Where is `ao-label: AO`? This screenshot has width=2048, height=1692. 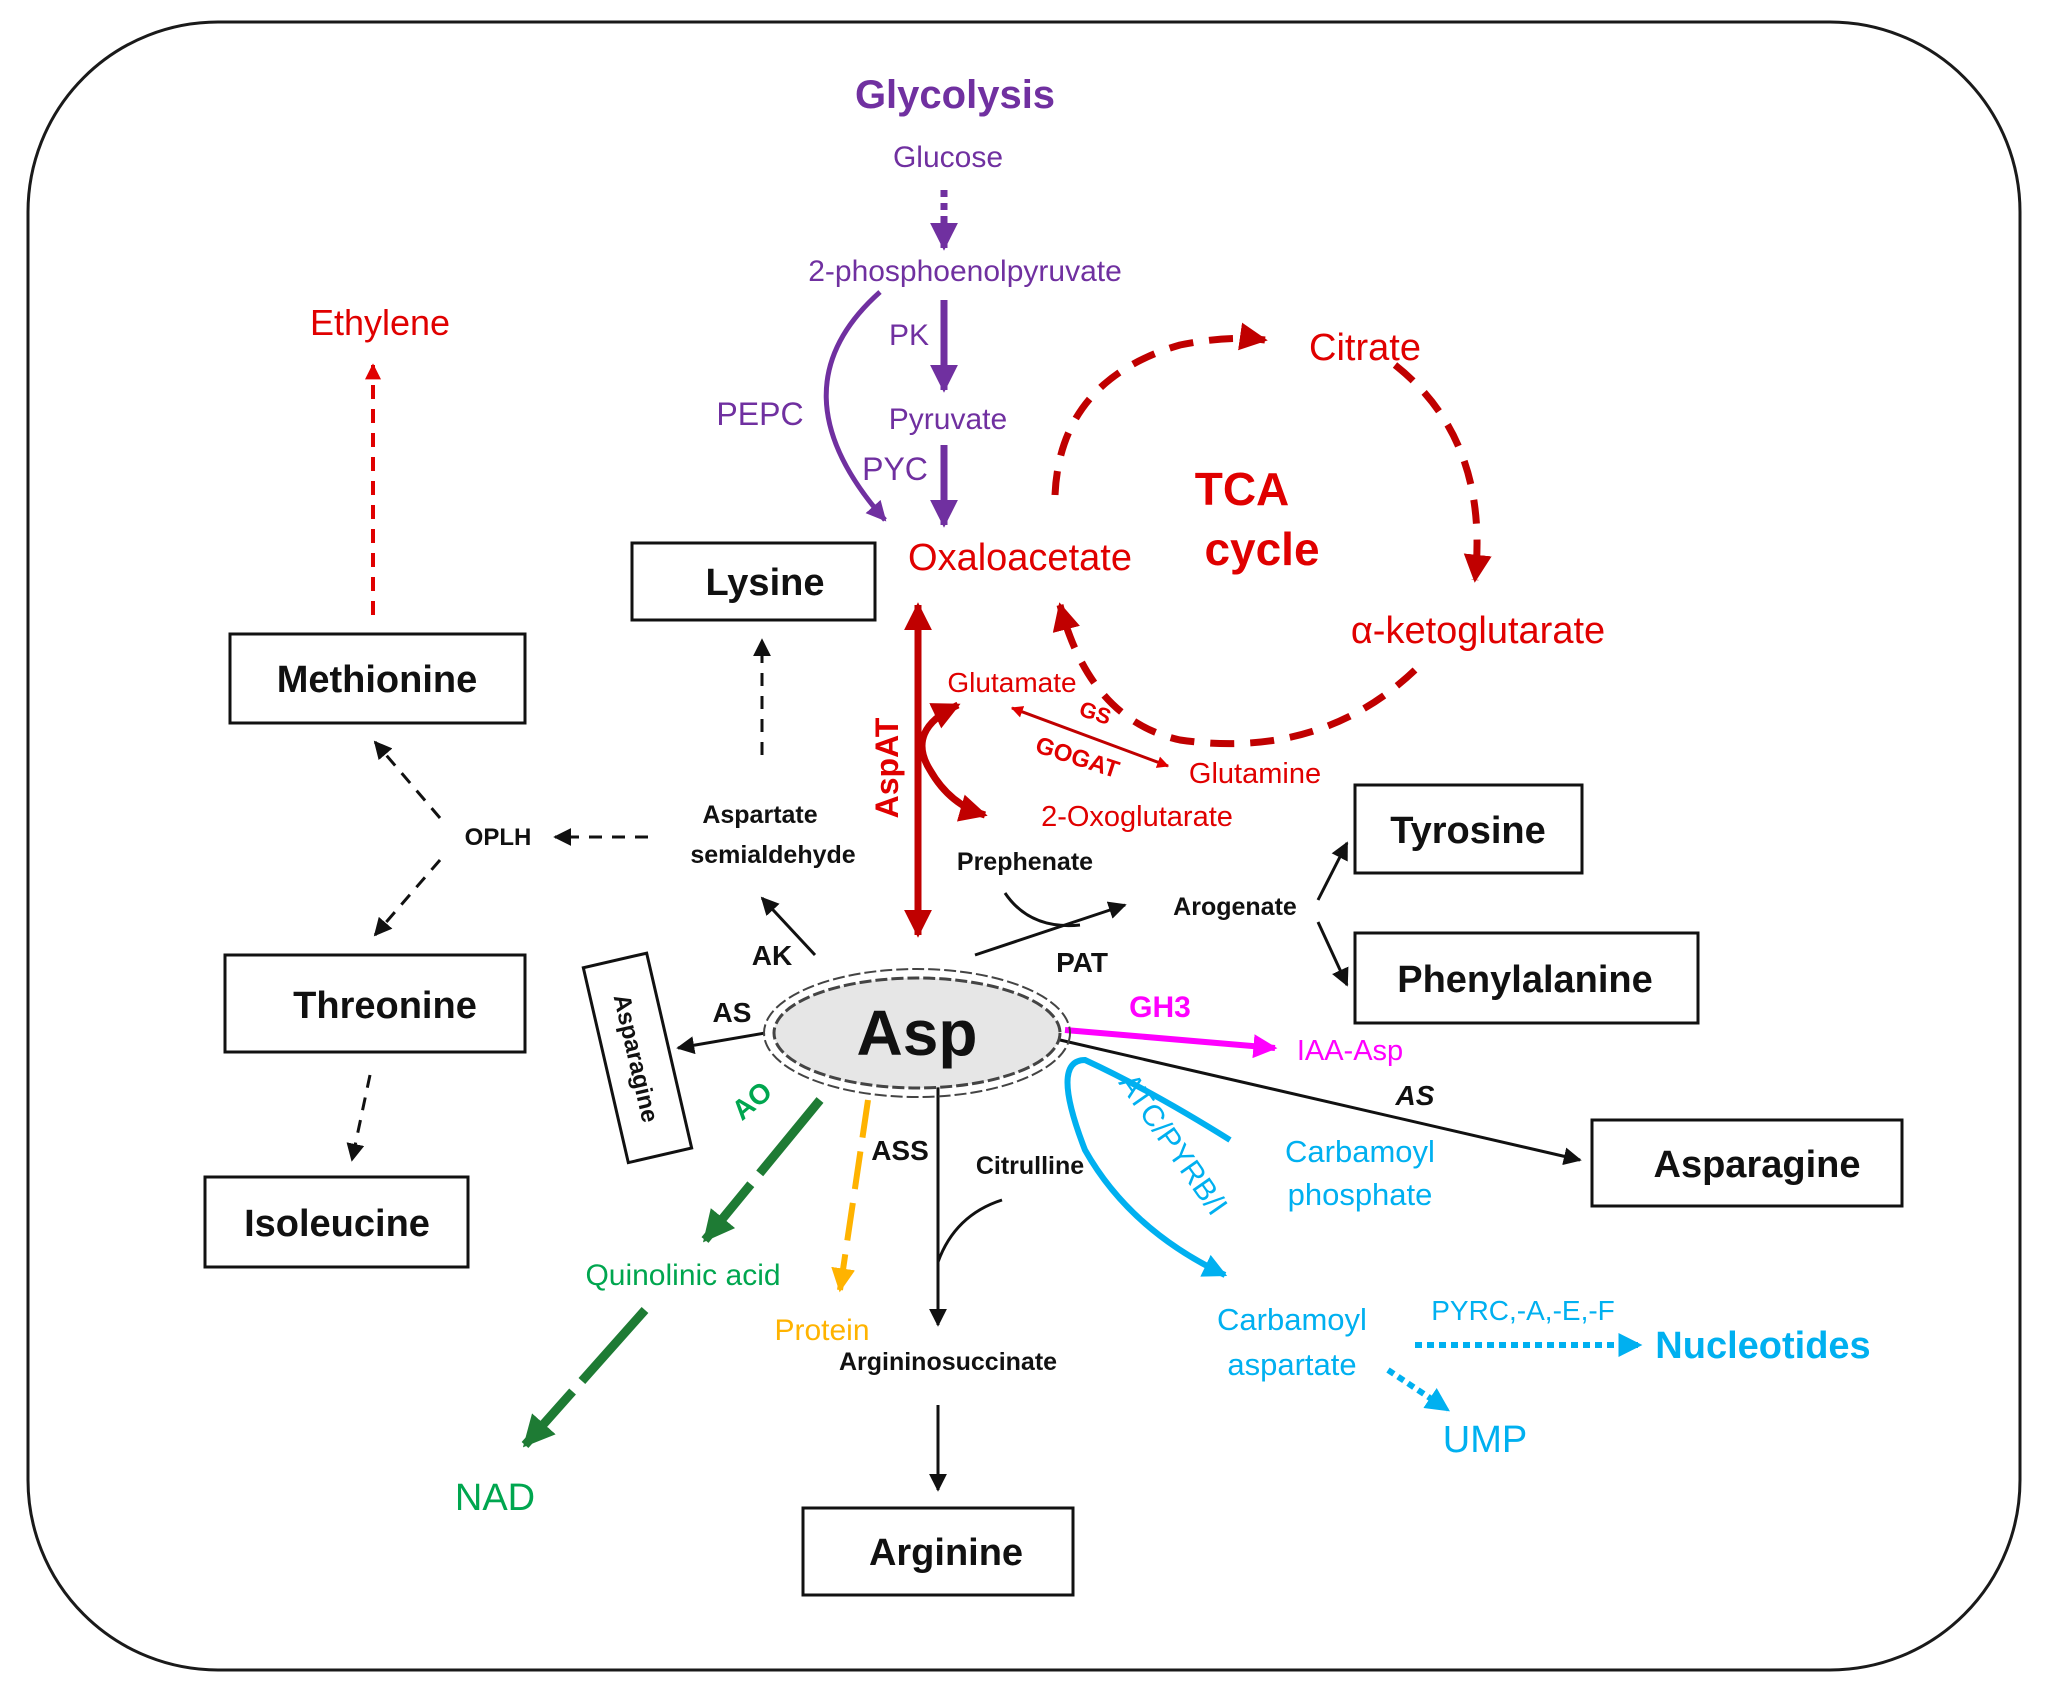 ao-label: AO is located at coordinates (752, 1100).